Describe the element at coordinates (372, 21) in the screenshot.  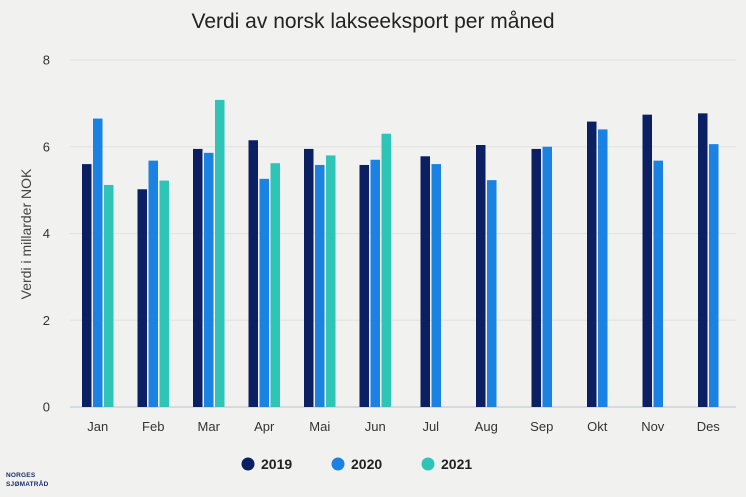
I see `chart-title: Verdi av norsk lakseeksport per måned` at that location.